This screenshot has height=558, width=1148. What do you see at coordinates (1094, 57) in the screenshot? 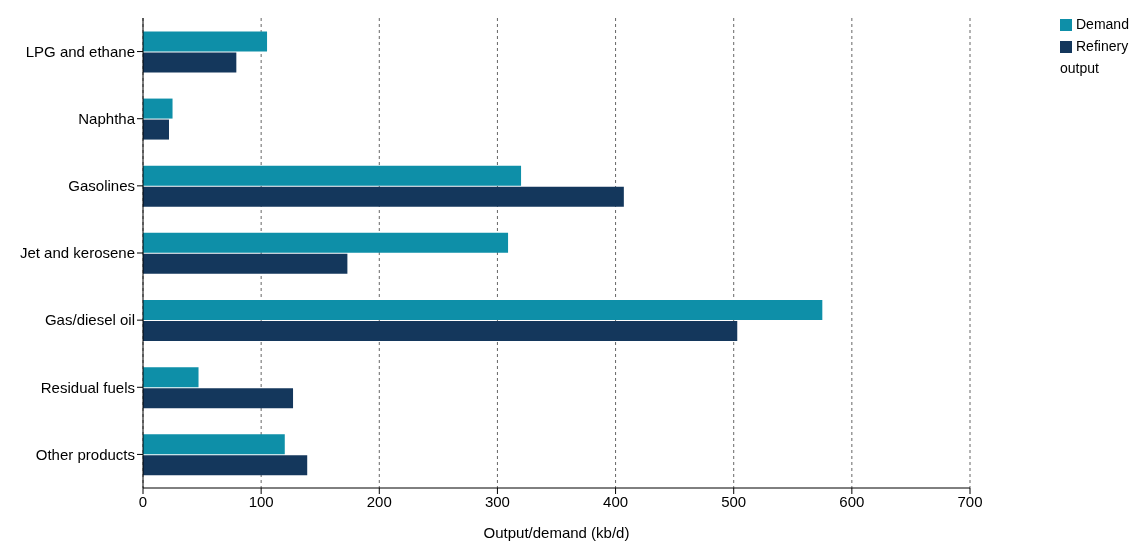
I see `legend-label: Refinery output` at bounding box center [1094, 57].